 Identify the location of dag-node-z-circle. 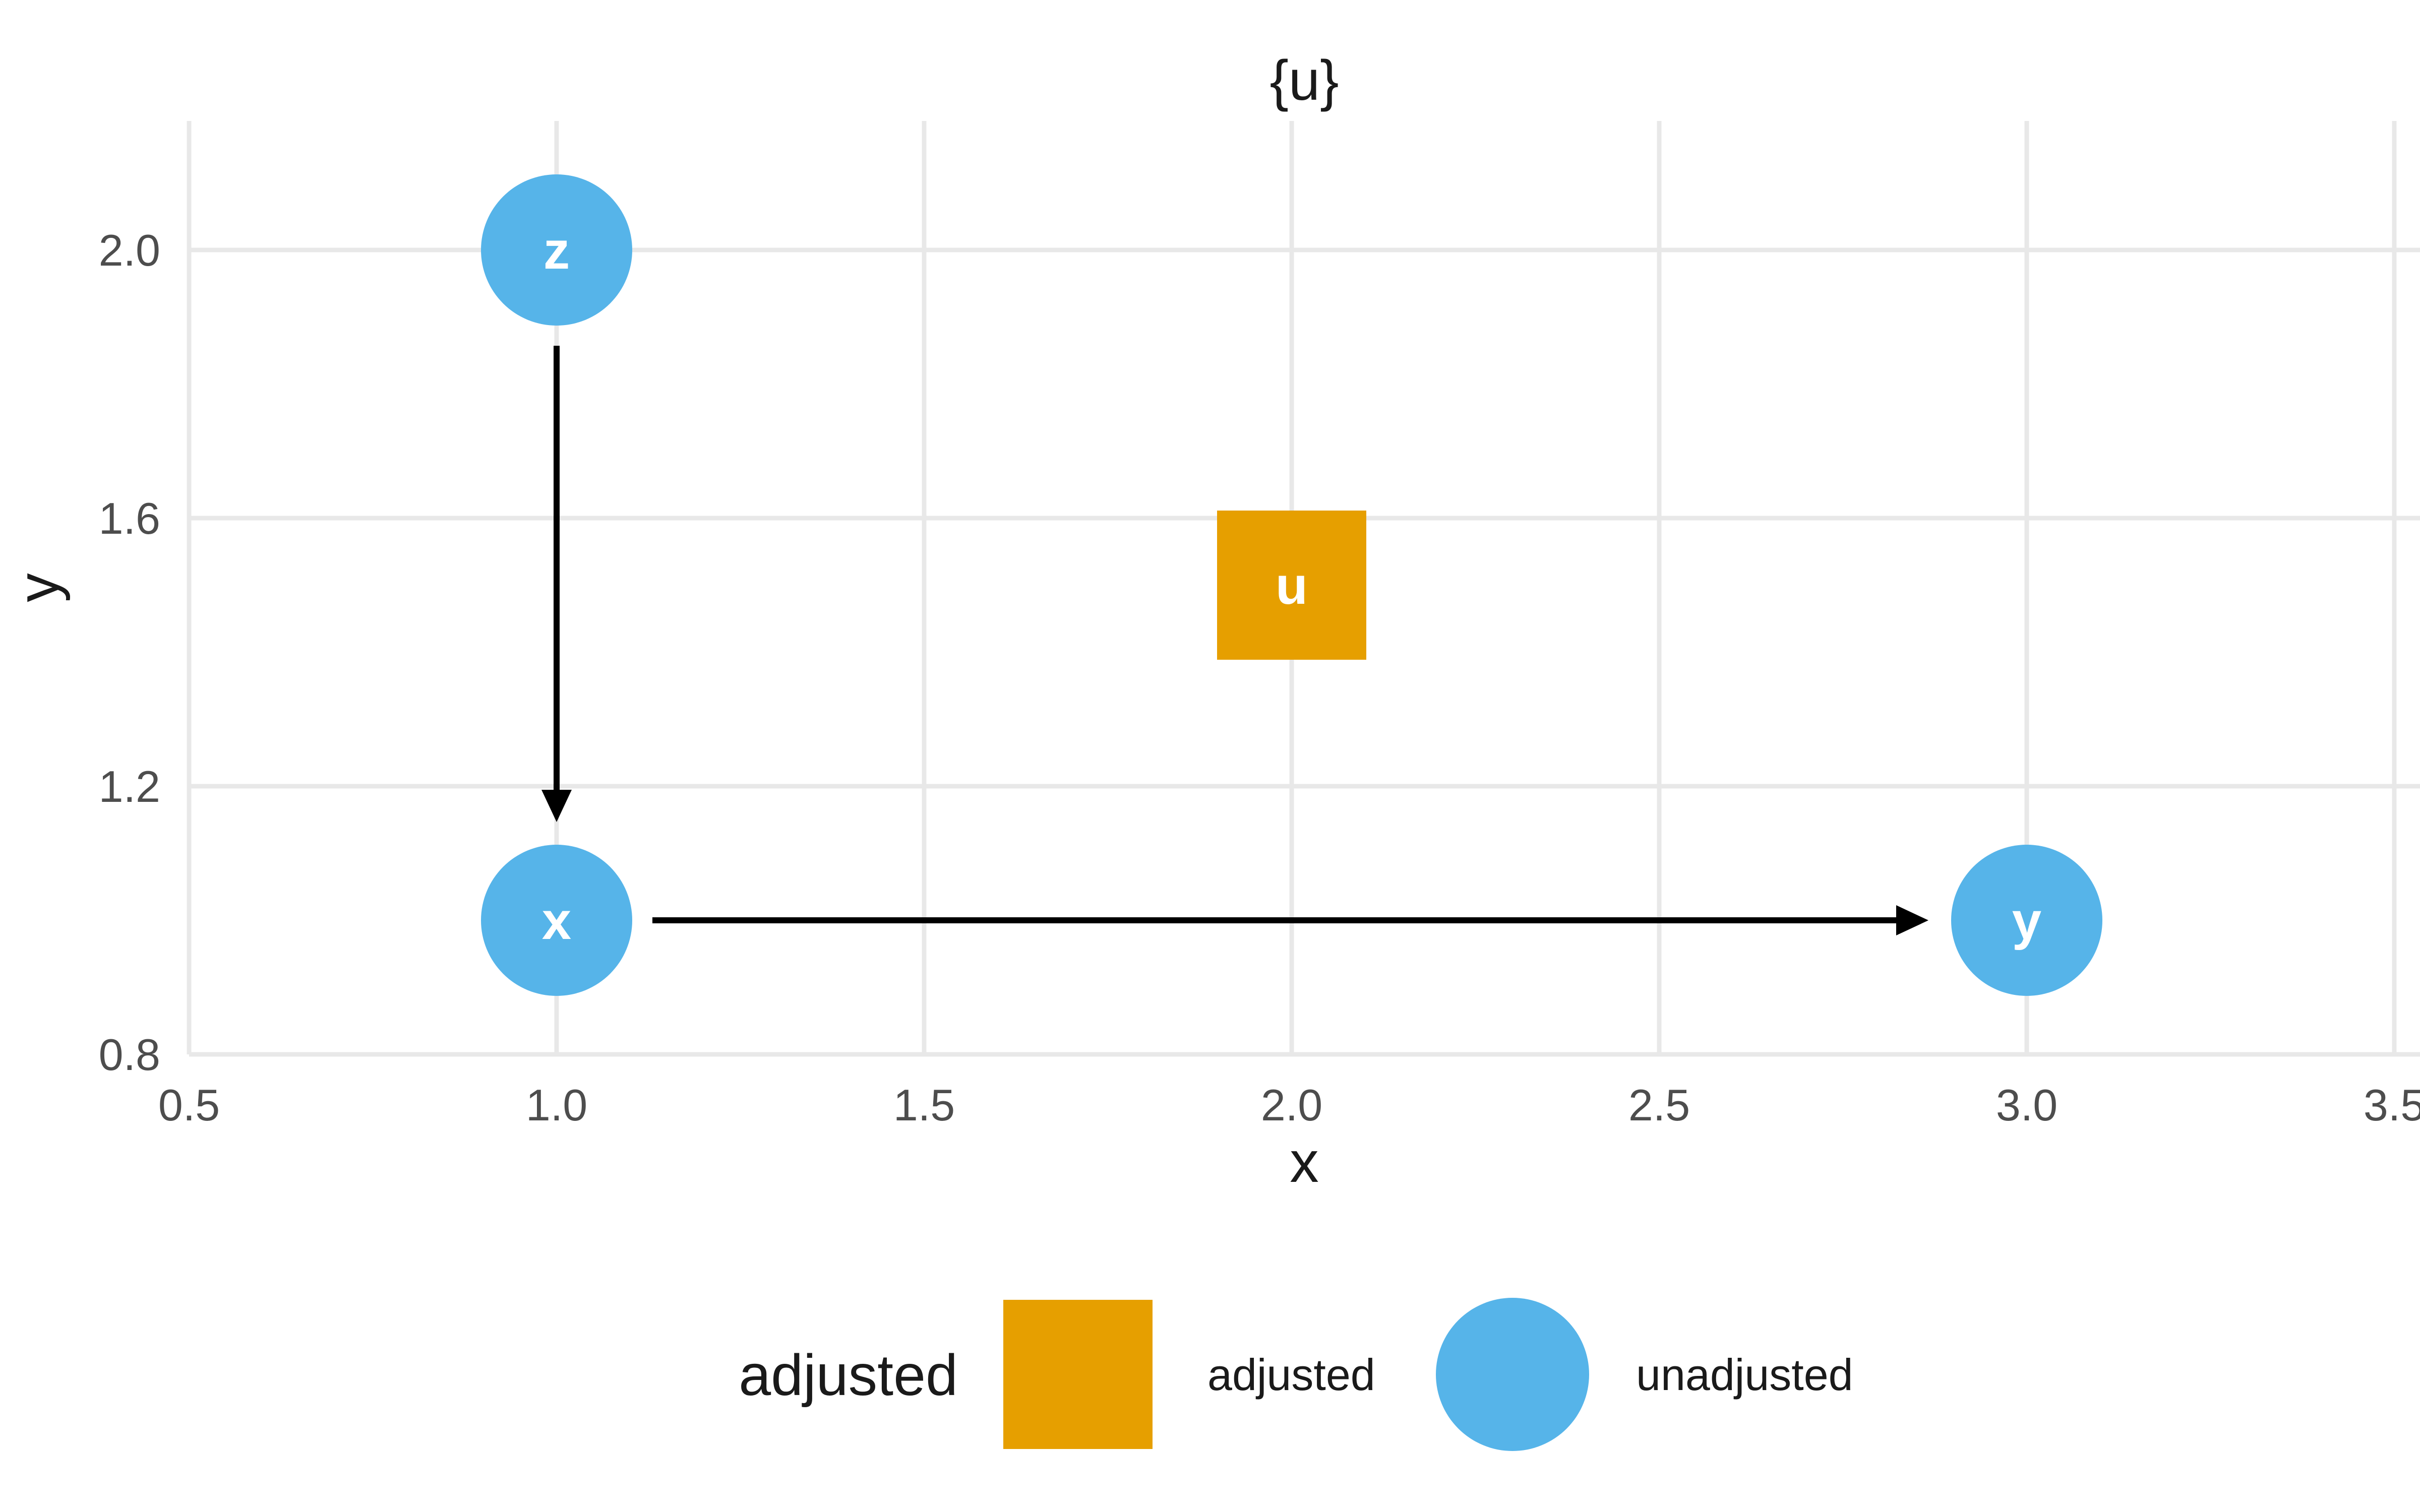
(556, 250).